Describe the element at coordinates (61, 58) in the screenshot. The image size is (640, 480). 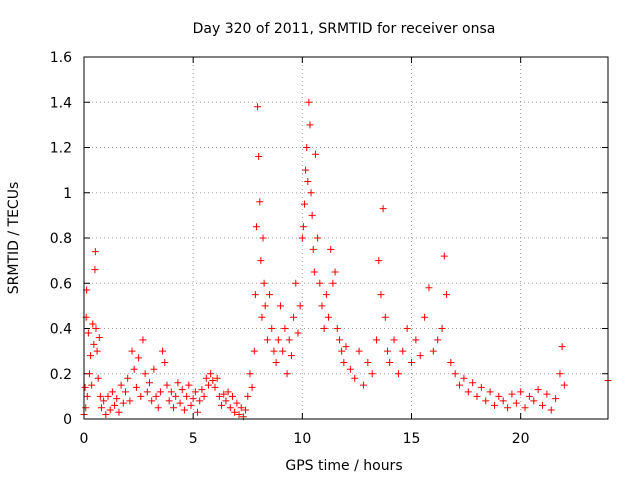
I see `y-tick-label: 1.6` at that location.